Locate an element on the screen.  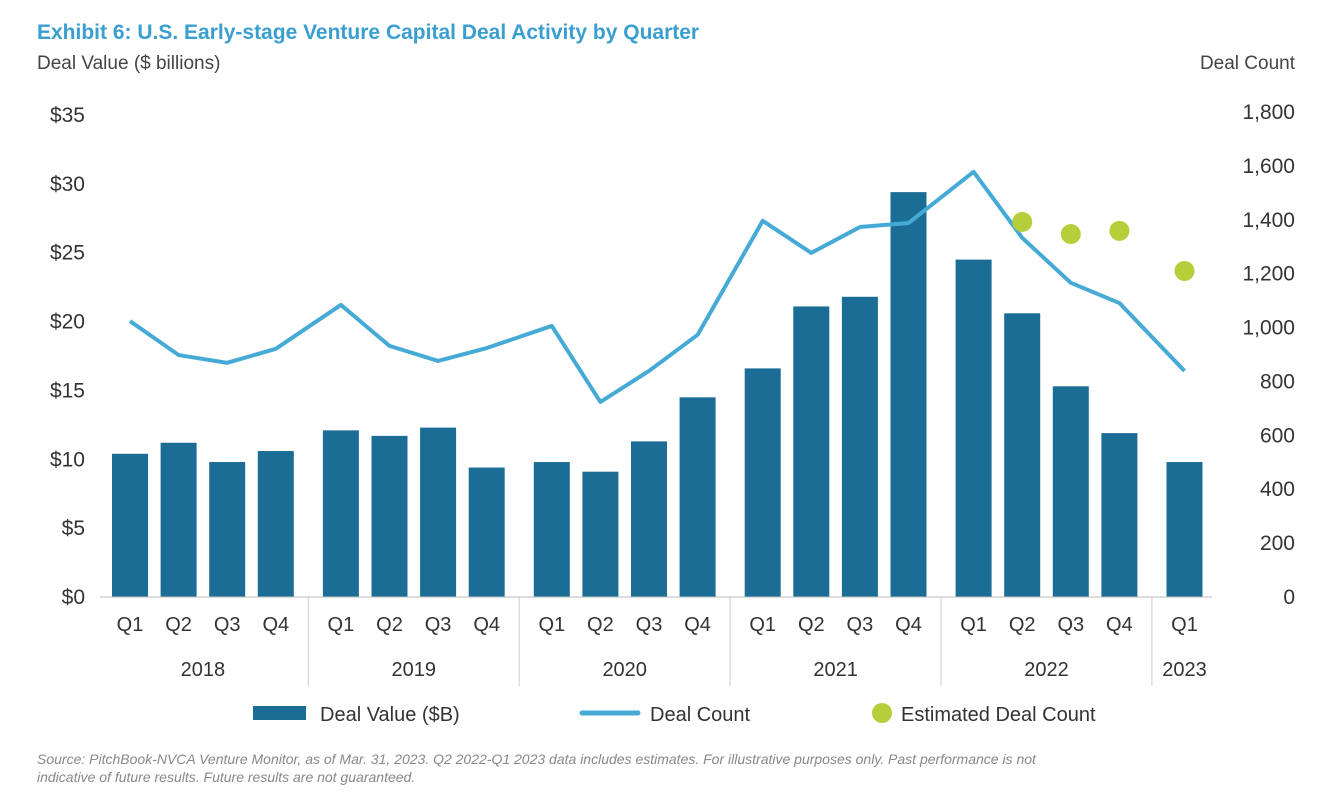
year-label: 2018 is located at coordinates (203, 670).